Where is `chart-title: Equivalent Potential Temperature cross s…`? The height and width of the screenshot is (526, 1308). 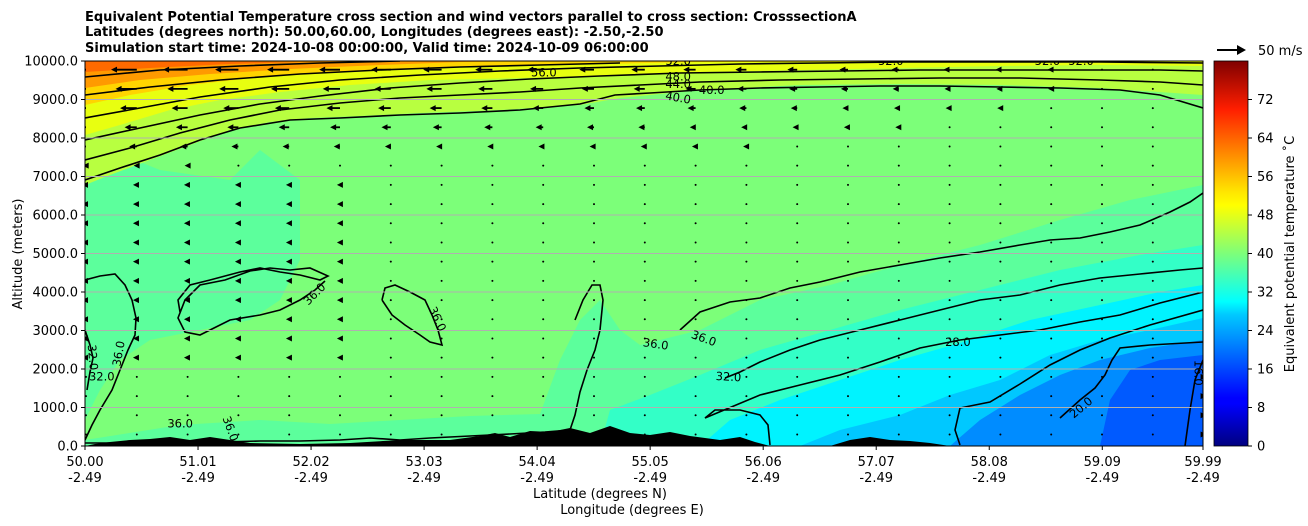
chart-title: Equivalent Potential Temperature cross s… is located at coordinates (471, 33).